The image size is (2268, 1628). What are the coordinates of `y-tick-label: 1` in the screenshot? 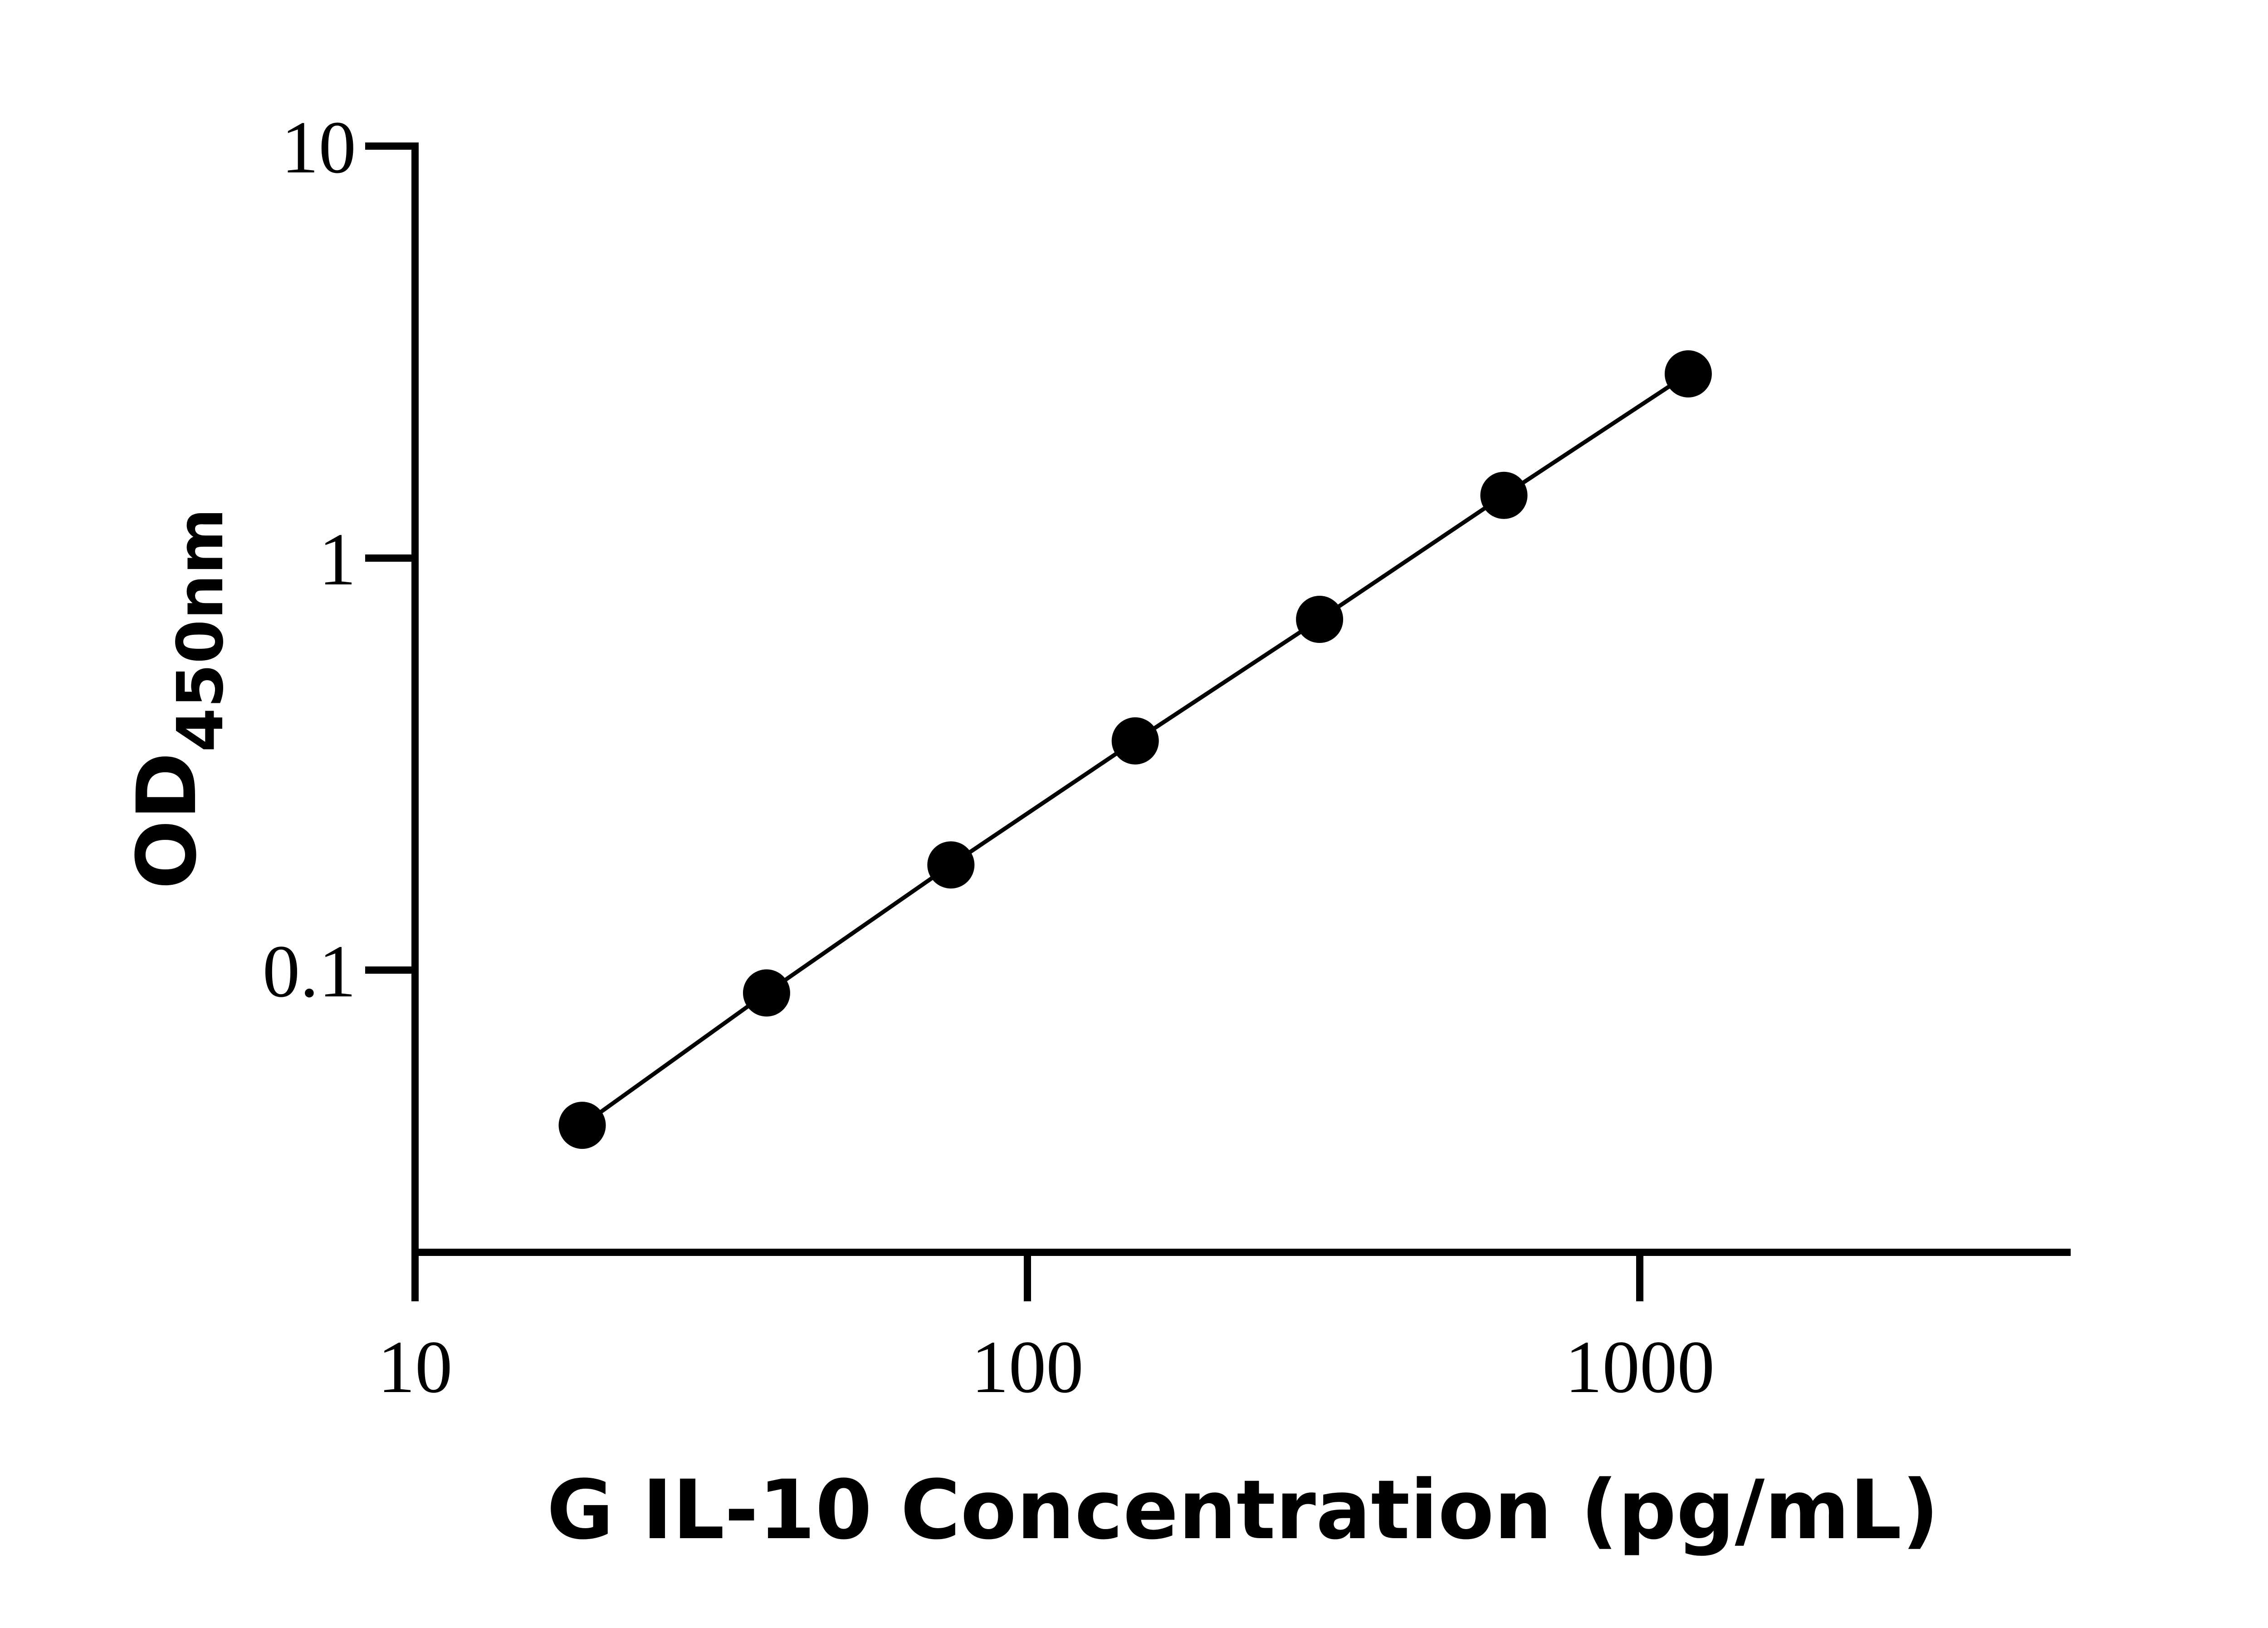 It's located at (338, 559).